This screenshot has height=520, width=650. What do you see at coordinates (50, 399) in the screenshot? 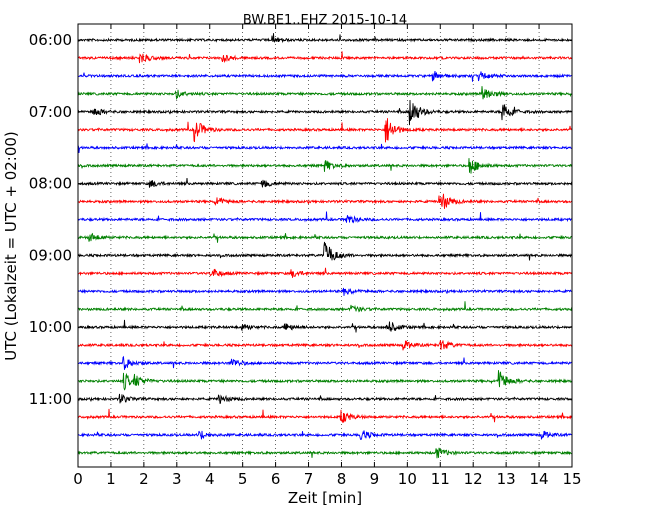
I see `y-tick-label: 11:00` at bounding box center [50, 399].